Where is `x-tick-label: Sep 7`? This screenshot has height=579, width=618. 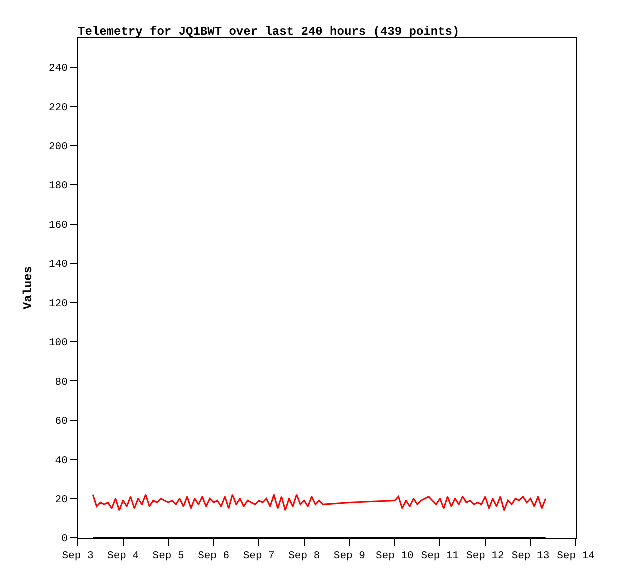 x-tick-label: Sep 7 is located at coordinates (259, 556).